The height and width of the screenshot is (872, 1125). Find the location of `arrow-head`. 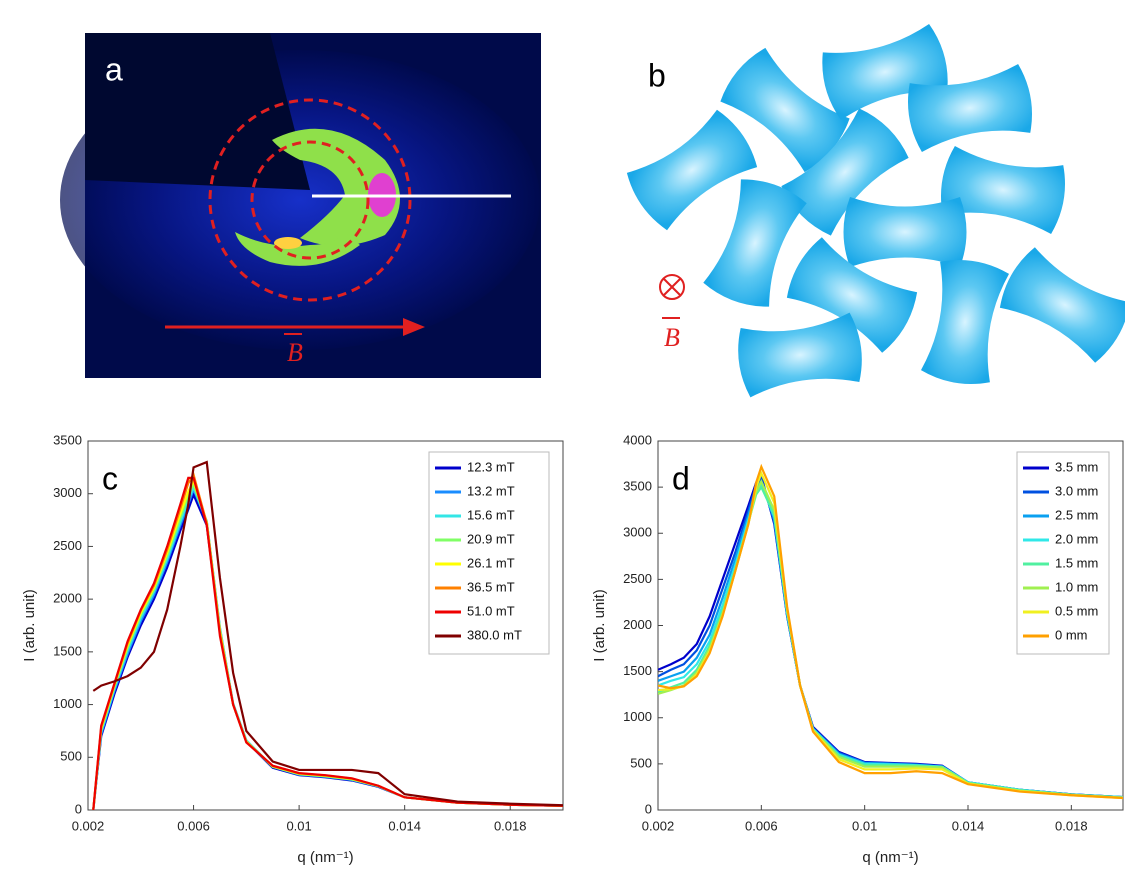

arrow-head is located at coordinates (414, 327).